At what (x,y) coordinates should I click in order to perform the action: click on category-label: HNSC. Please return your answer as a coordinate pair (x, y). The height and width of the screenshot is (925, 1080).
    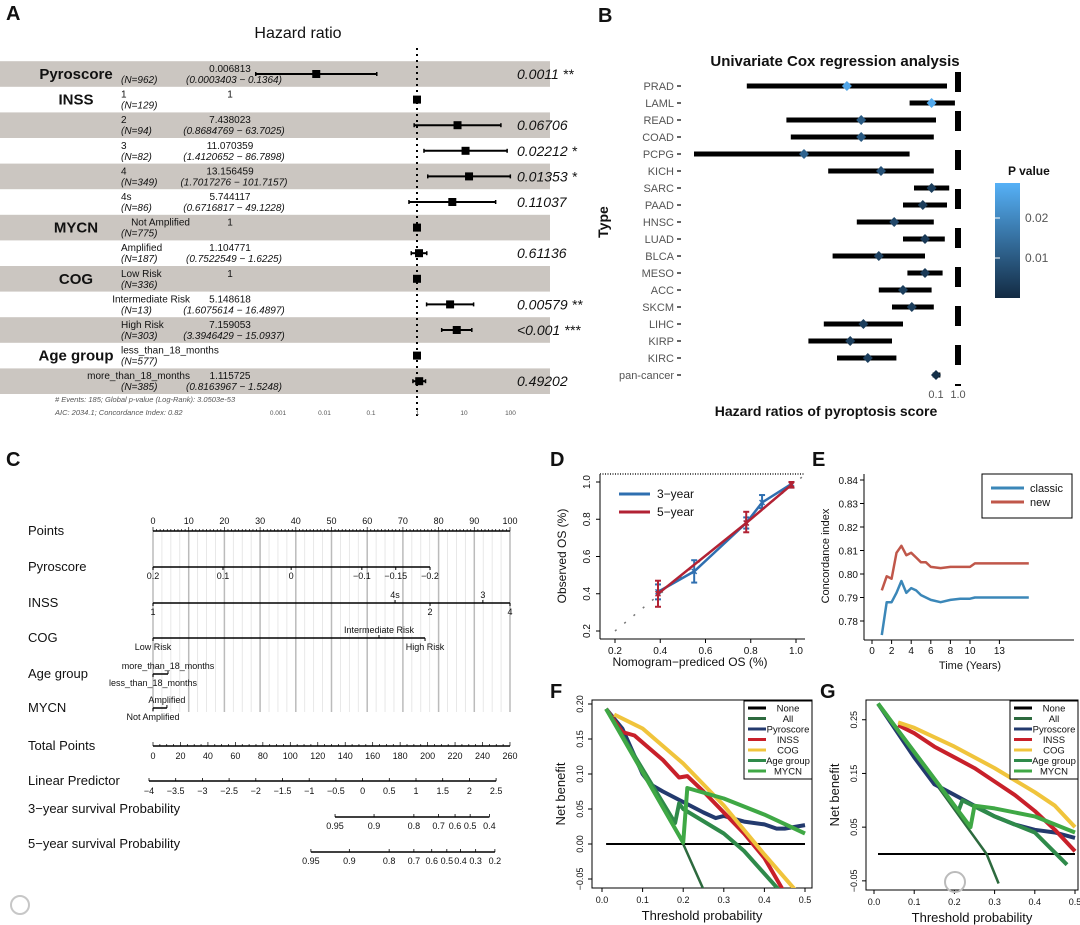
    Looking at the image, I should click on (658, 223).